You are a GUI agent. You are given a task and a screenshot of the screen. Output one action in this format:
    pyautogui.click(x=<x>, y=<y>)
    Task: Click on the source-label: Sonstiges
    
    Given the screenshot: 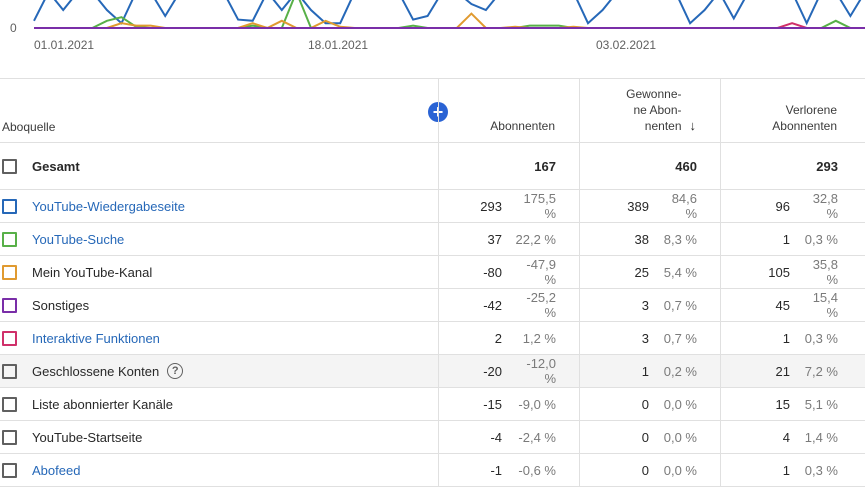 What is the action you would take?
    pyautogui.click(x=61, y=305)
    